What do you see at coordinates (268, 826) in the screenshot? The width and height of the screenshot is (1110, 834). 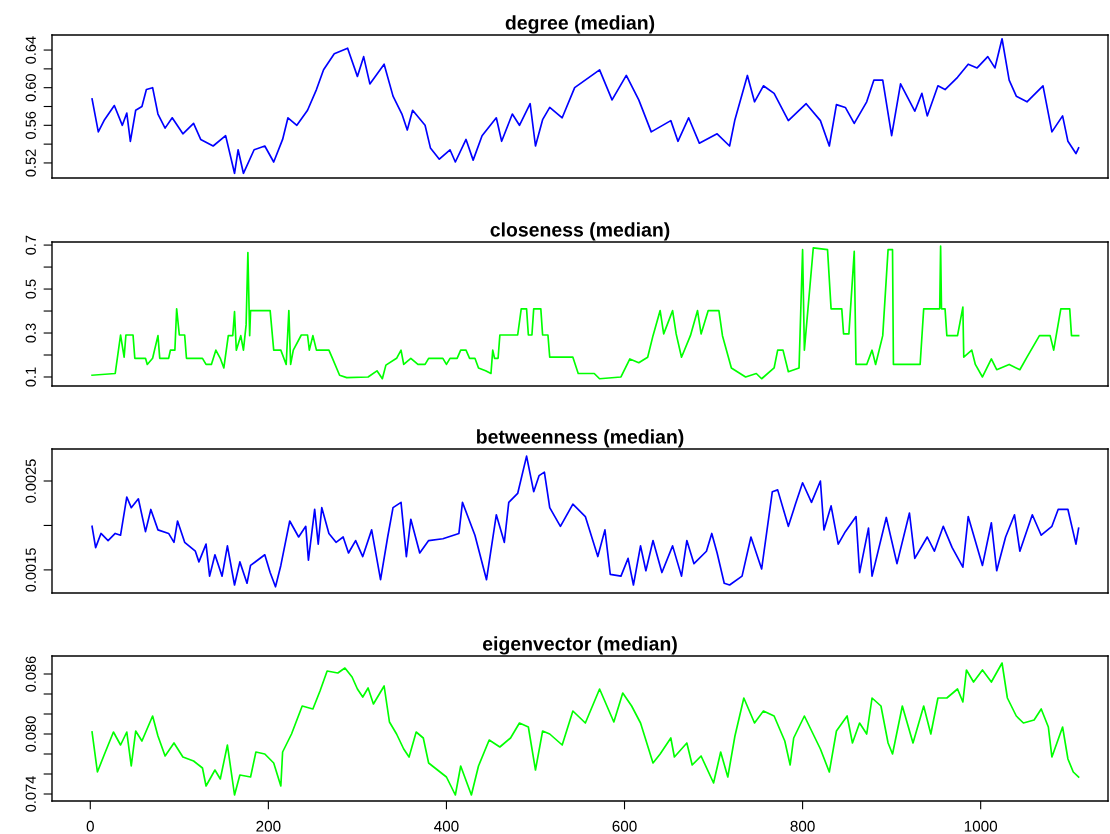 I see `x-tick-label: 200` at bounding box center [268, 826].